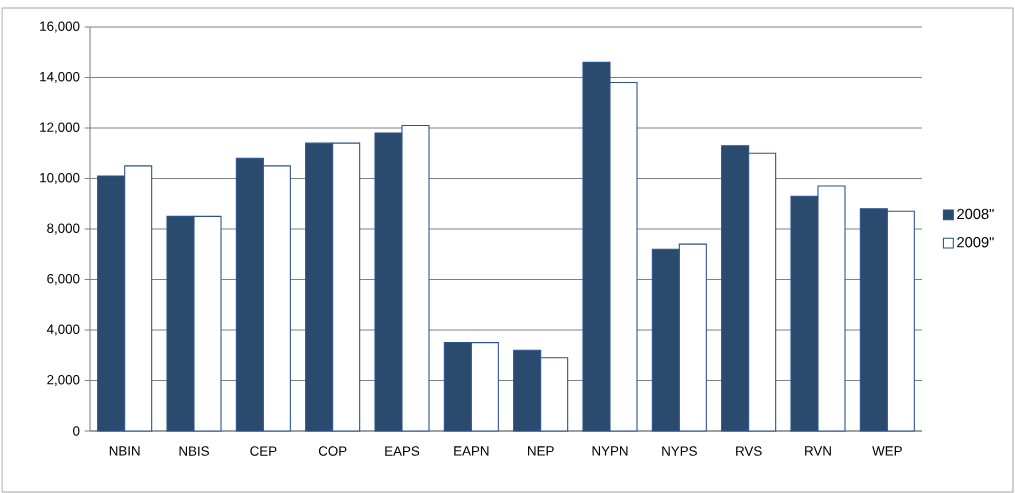  Describe the element at coordinates (63, 380) in the screenshot. I see `y-tick-label: 2,000` at that location.